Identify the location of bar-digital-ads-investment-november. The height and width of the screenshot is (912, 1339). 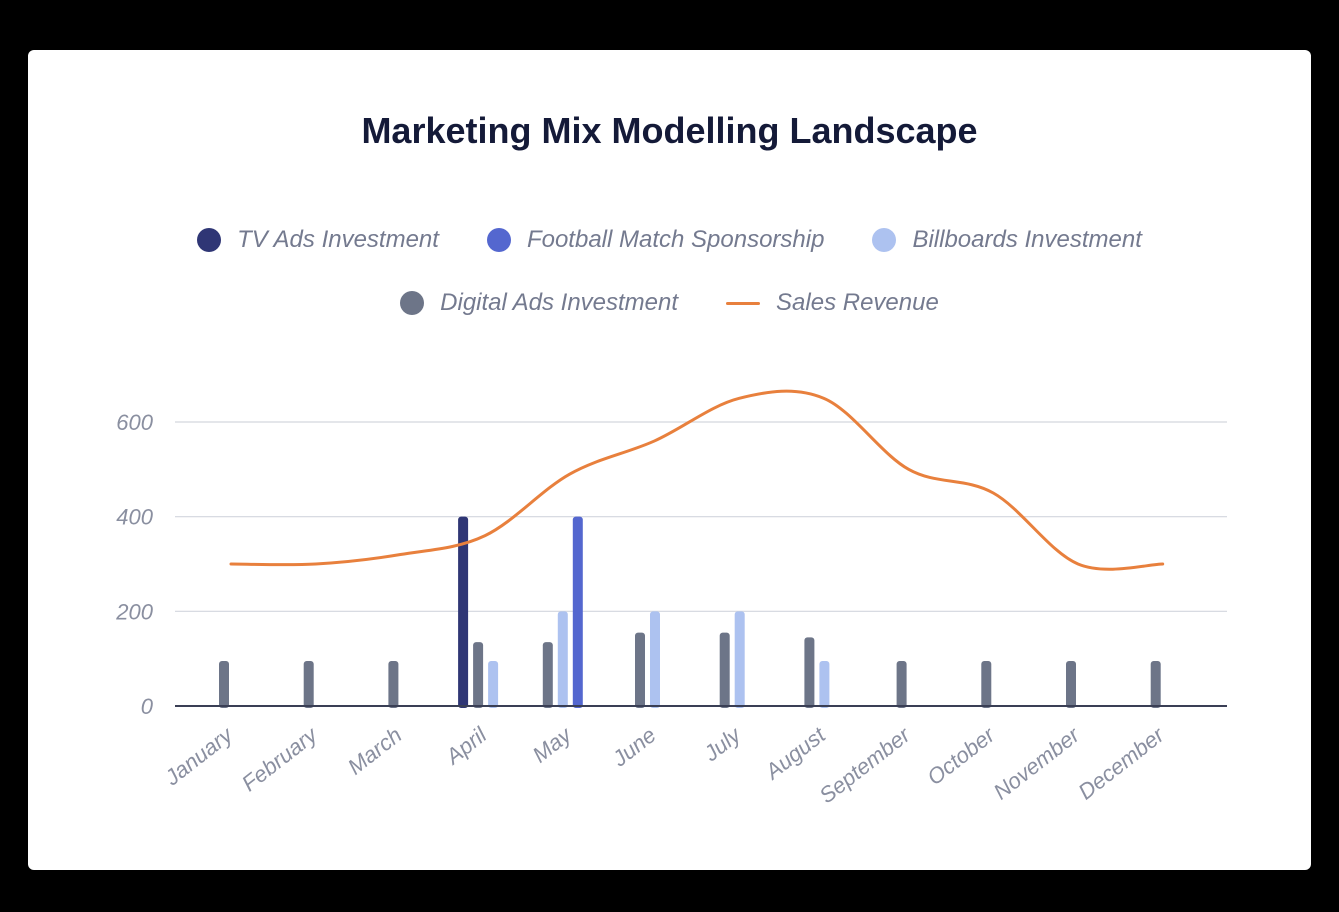
(1071, 684).